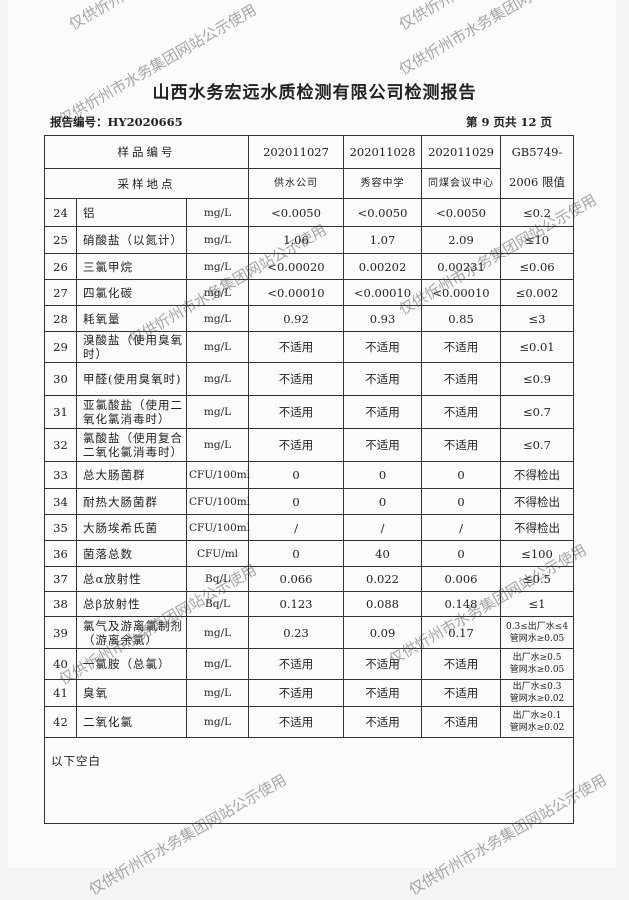 The width and height of the screenshot is (629, 900). I want to click on unit: CFU/100ml, so click(218, 527).